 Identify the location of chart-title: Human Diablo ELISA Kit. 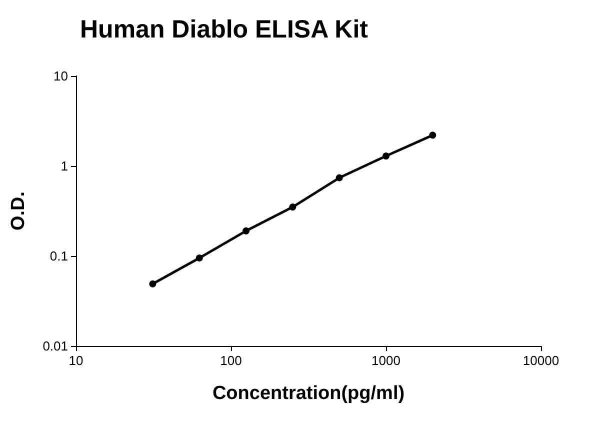
(224, 30).